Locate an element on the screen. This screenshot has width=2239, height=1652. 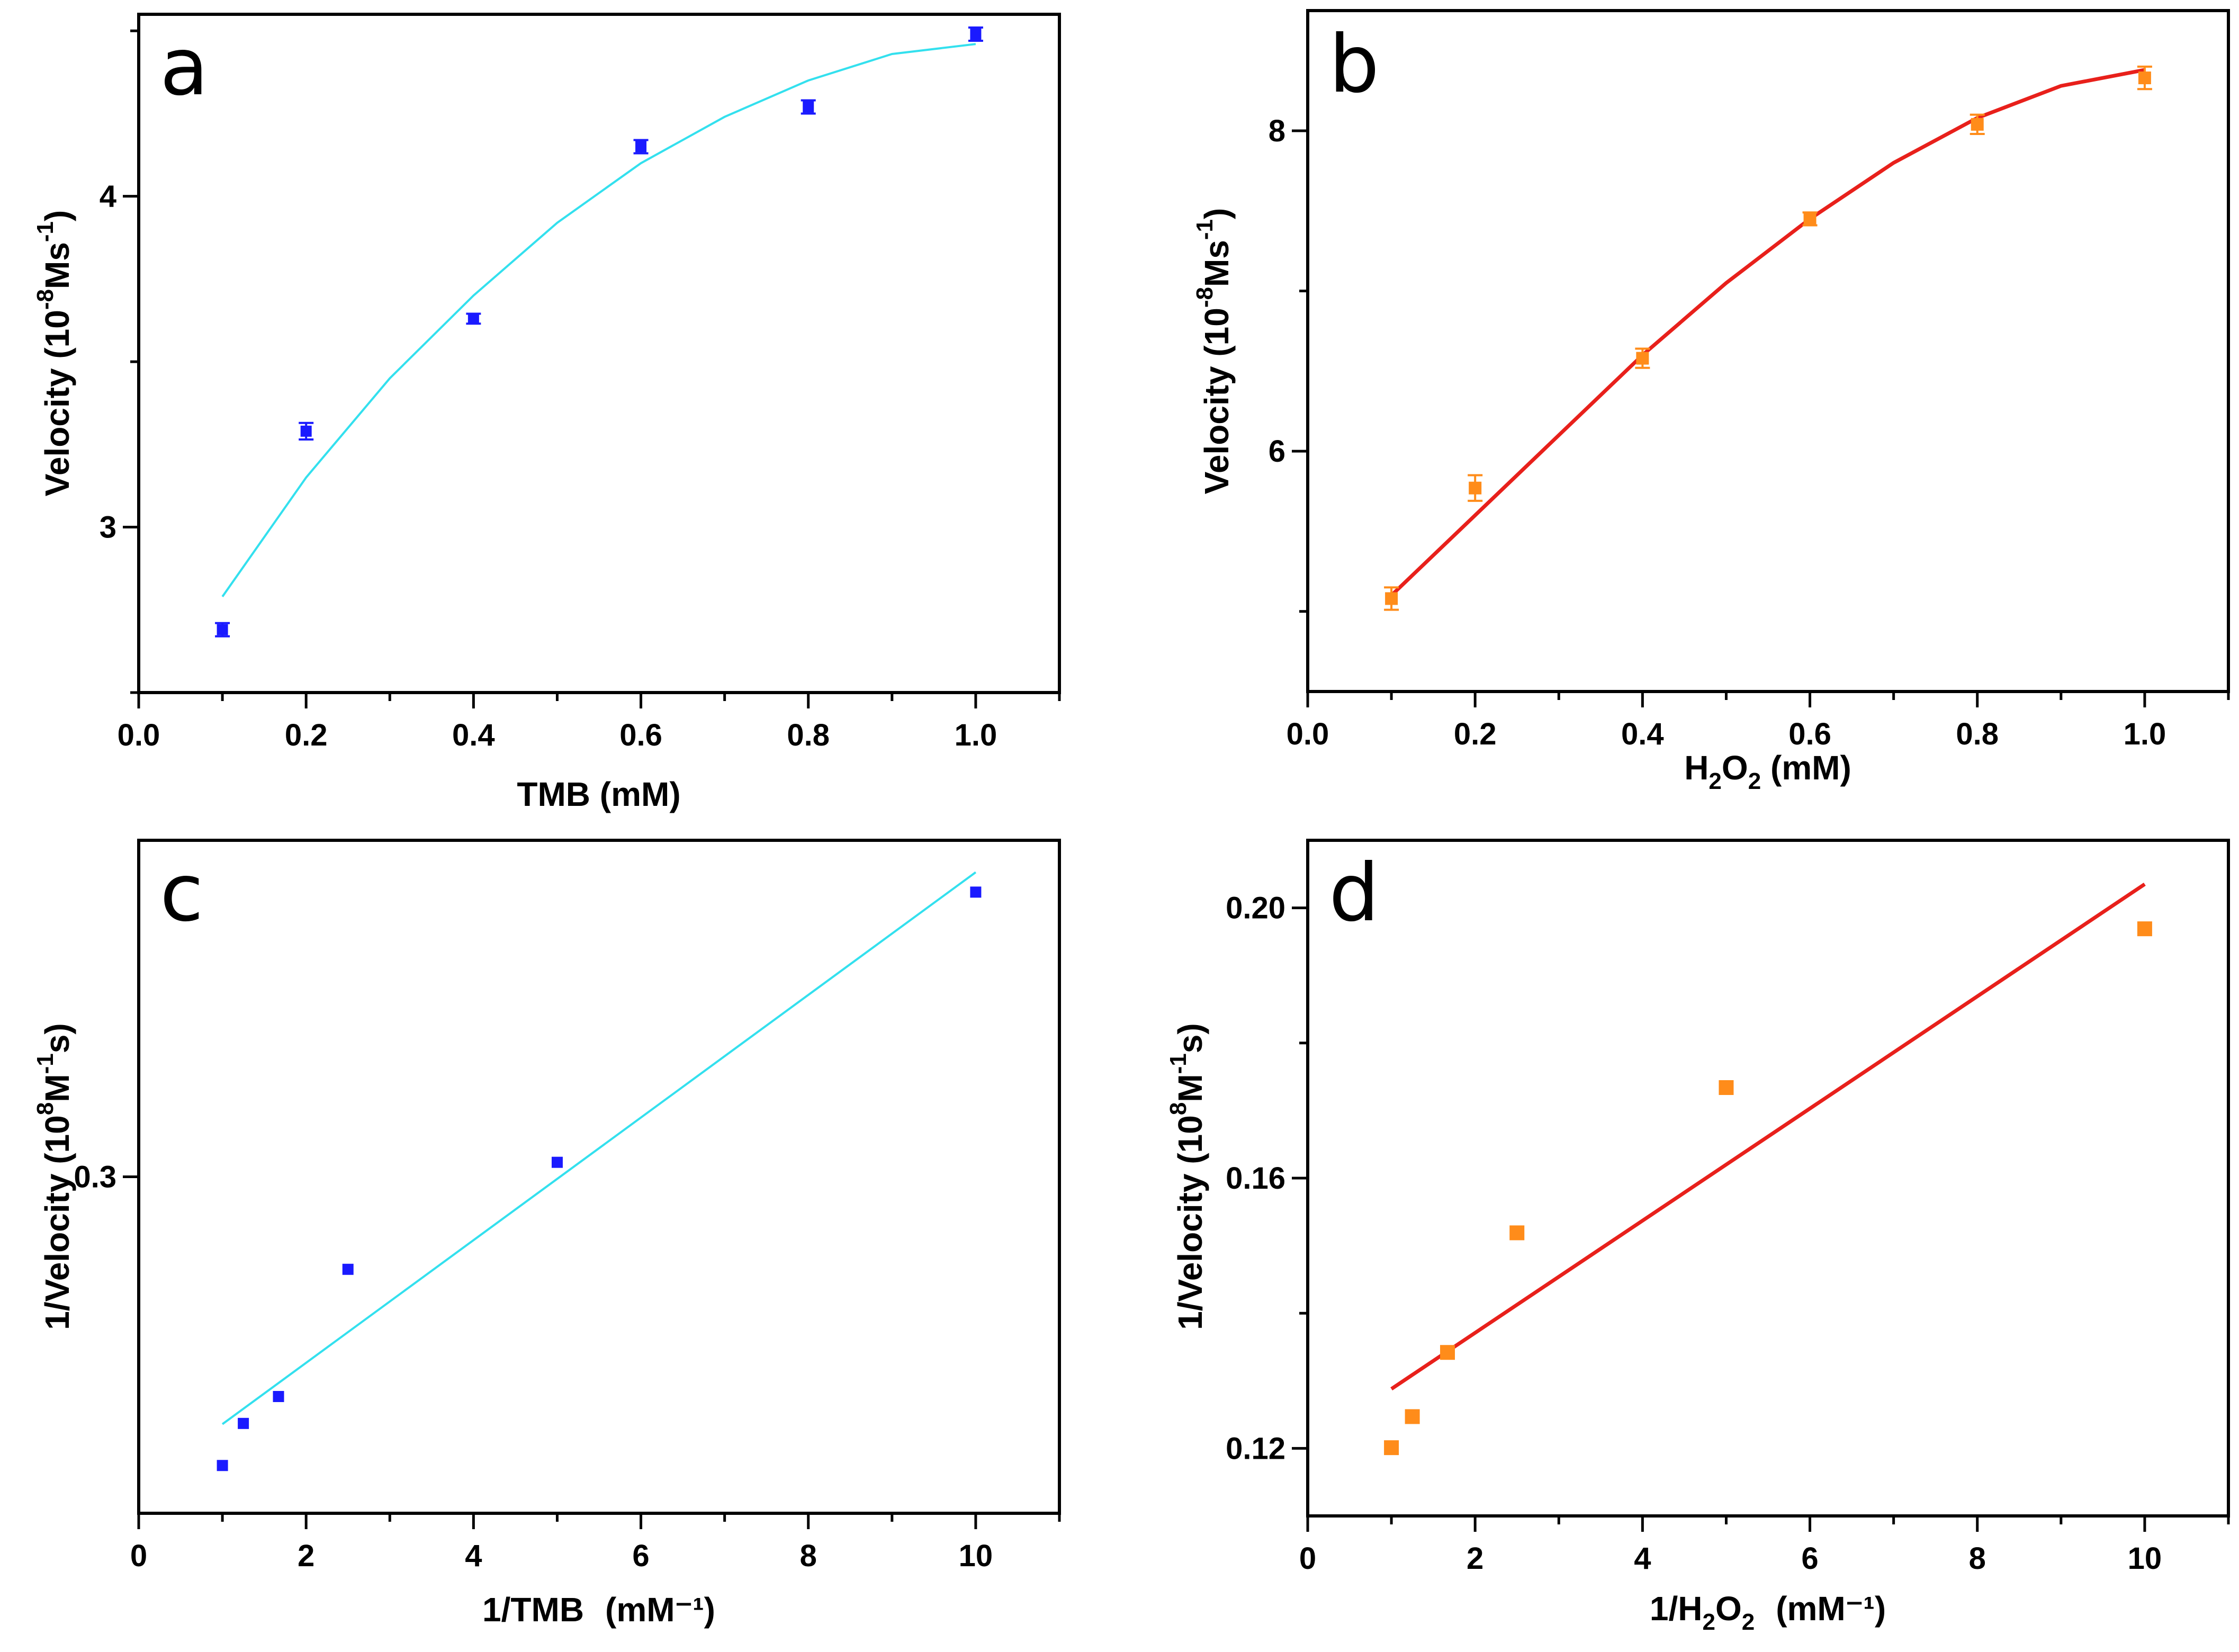
panel-label: a is located at coordinates (184, 67).